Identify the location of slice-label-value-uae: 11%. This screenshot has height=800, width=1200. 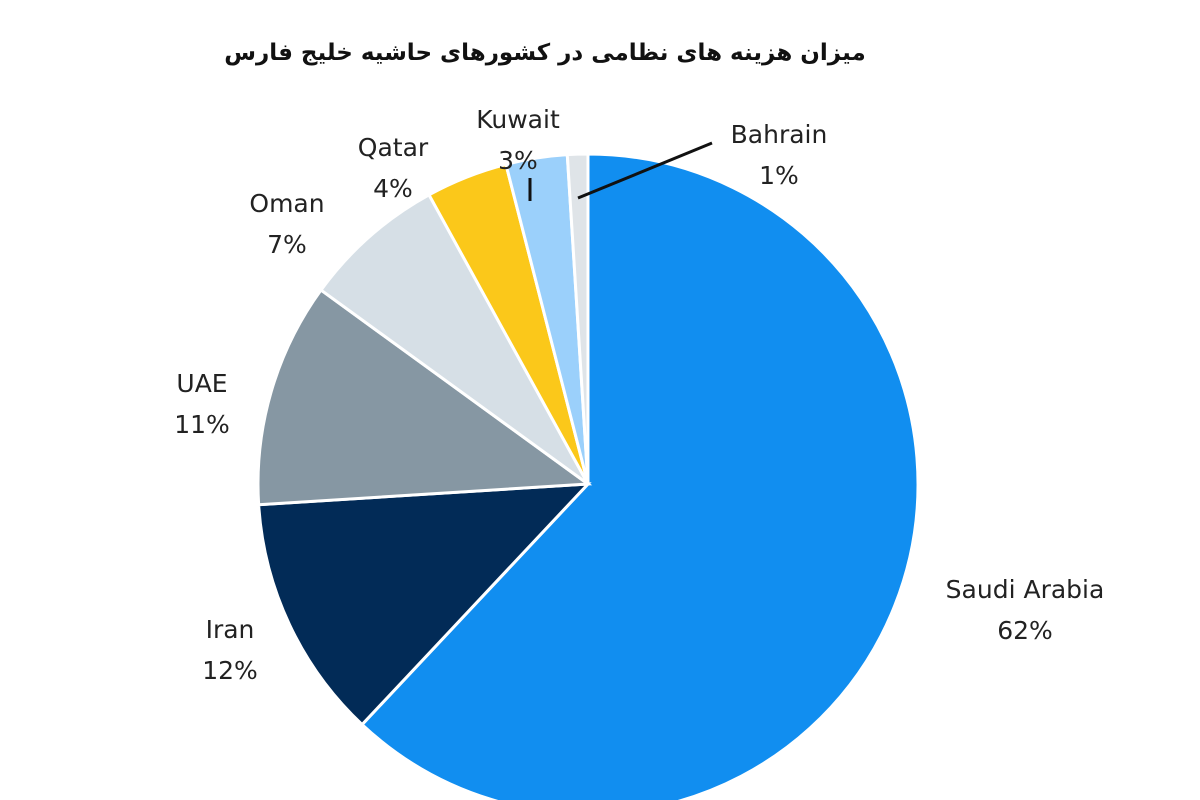
(202, 424).